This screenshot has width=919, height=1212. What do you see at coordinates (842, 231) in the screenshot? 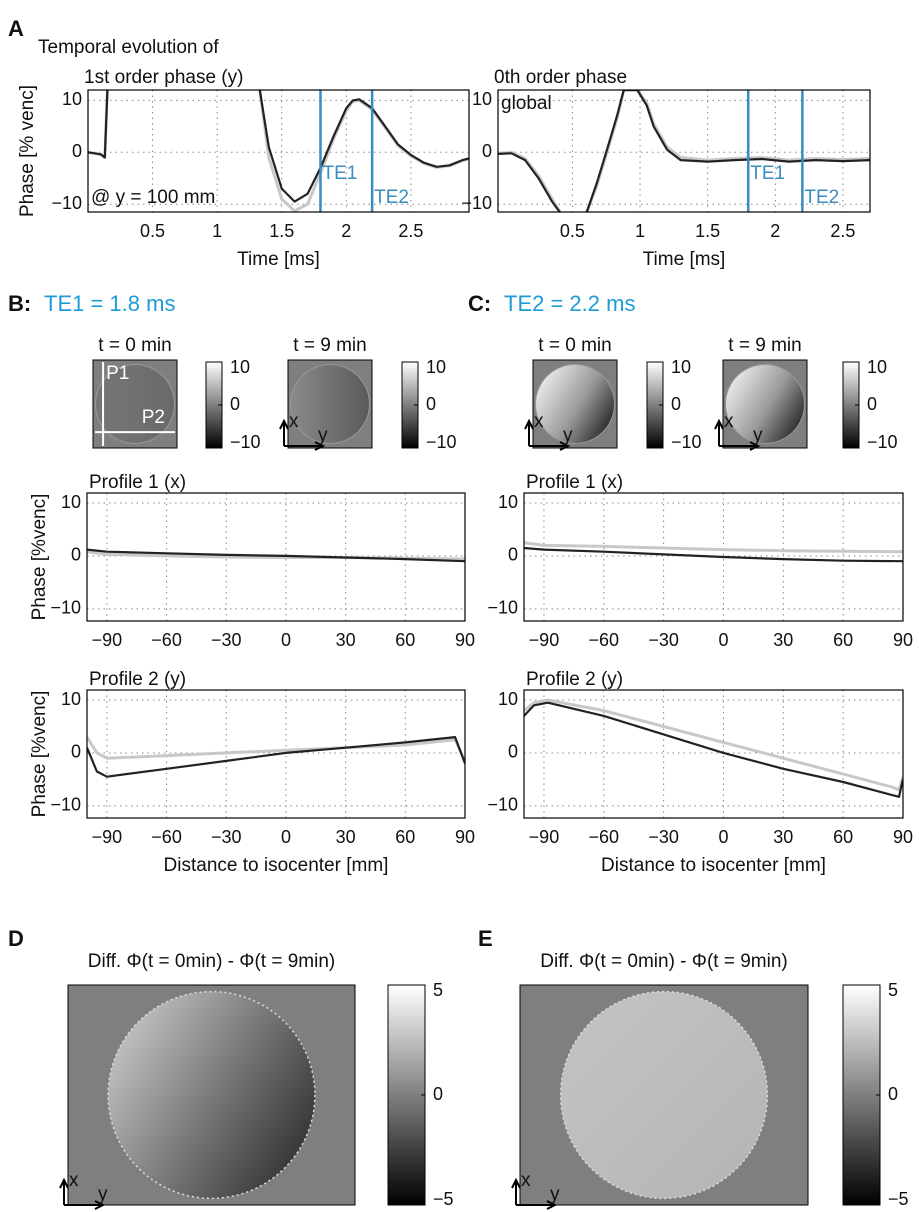
I see `x-tick-label: 2.5` at bounding box center [842, 231].